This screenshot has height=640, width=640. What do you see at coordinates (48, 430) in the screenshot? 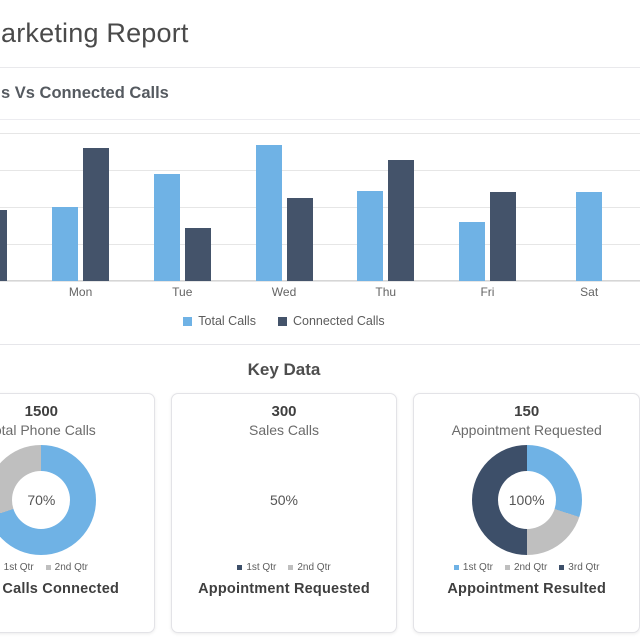
I see `card-label: Total Phone Calls` at bounding box center [48, 430].